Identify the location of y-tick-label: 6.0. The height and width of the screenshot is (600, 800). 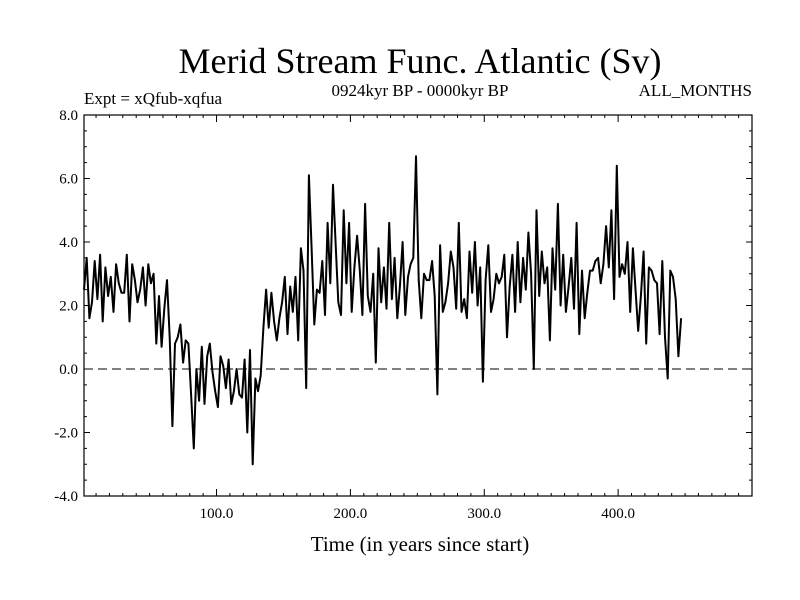
(68, 180).